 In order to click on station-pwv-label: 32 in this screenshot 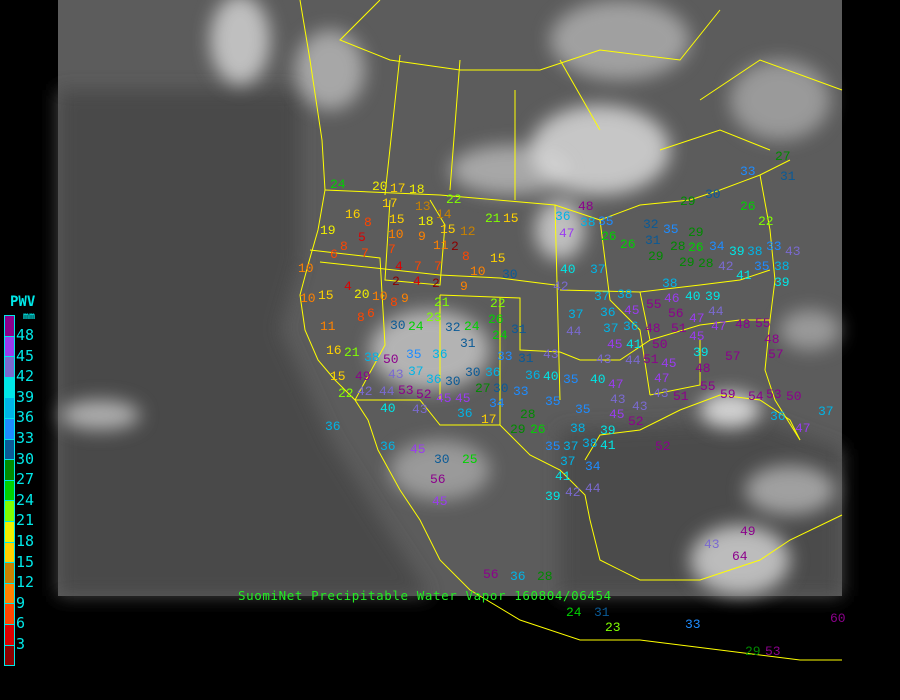, I will do `click(453, 327)`.